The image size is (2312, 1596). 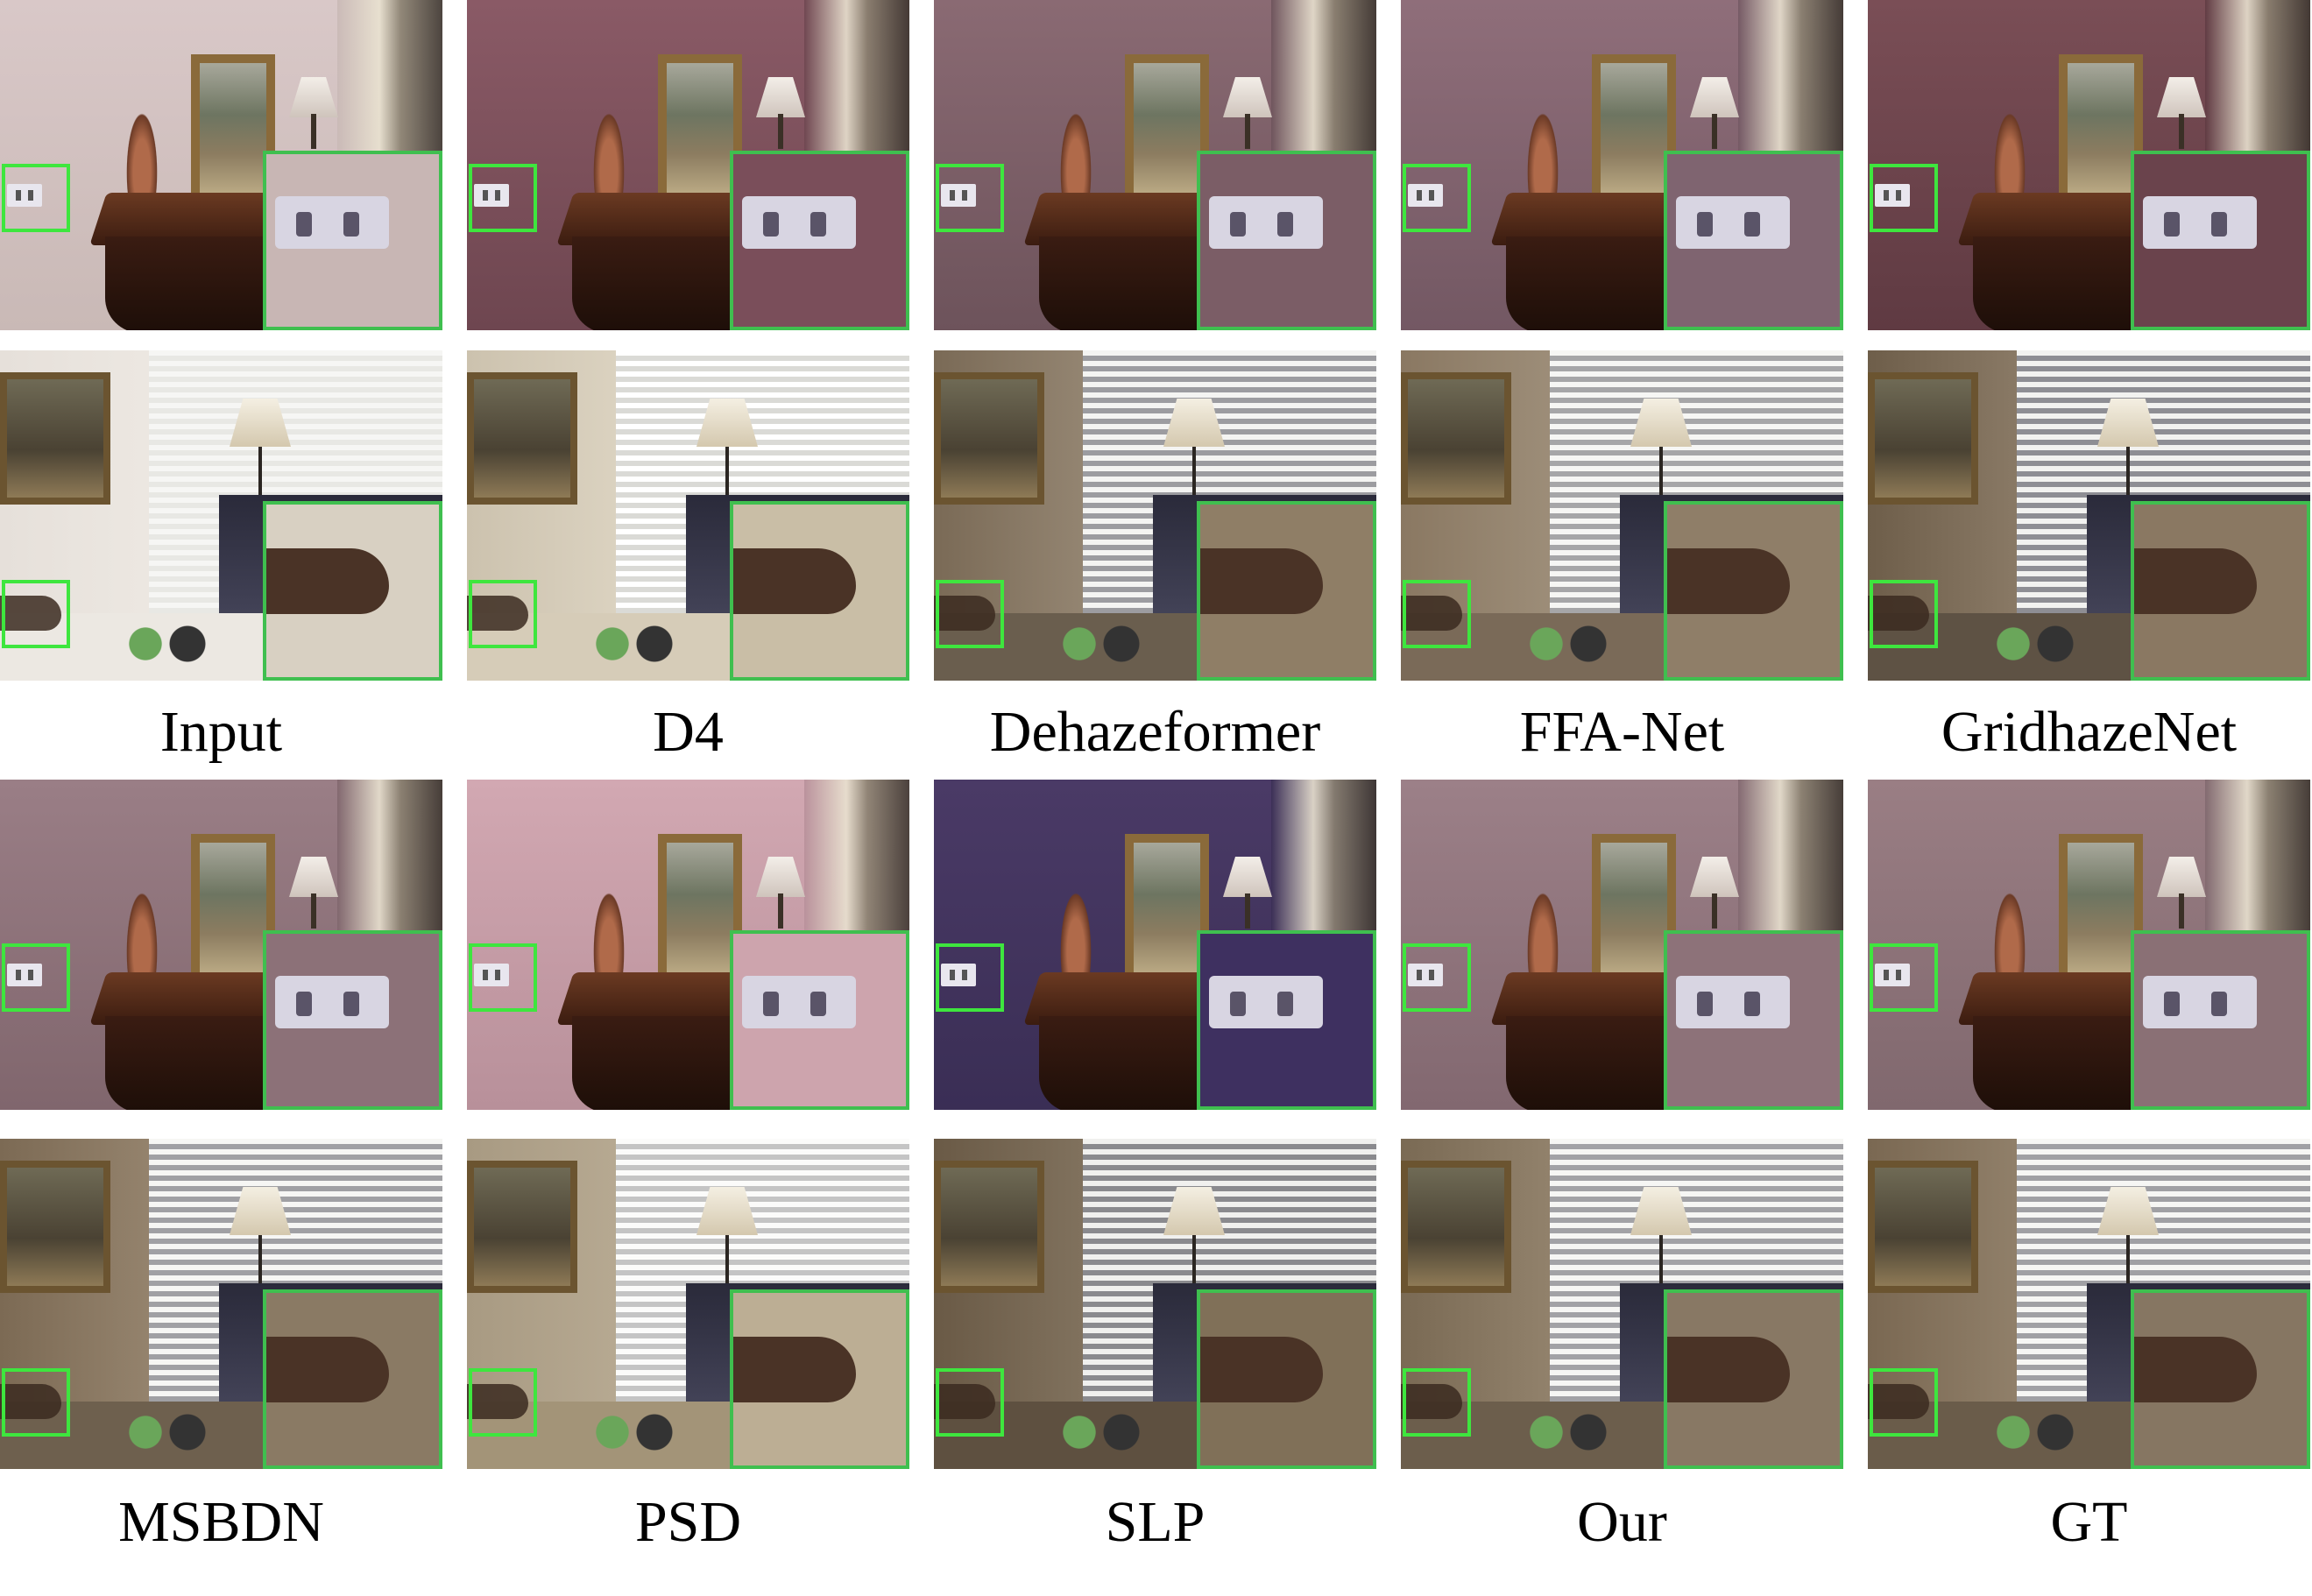 What do you see at coordinates (688, 515) in the screenshot?
I see `photo-d4-room` at bounding box center [688, 515].